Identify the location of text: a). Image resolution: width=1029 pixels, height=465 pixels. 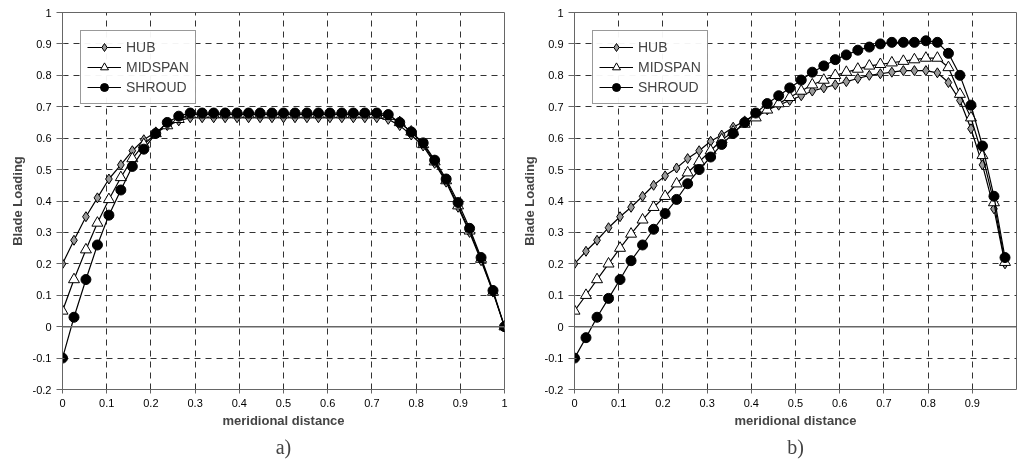
(283, 447).